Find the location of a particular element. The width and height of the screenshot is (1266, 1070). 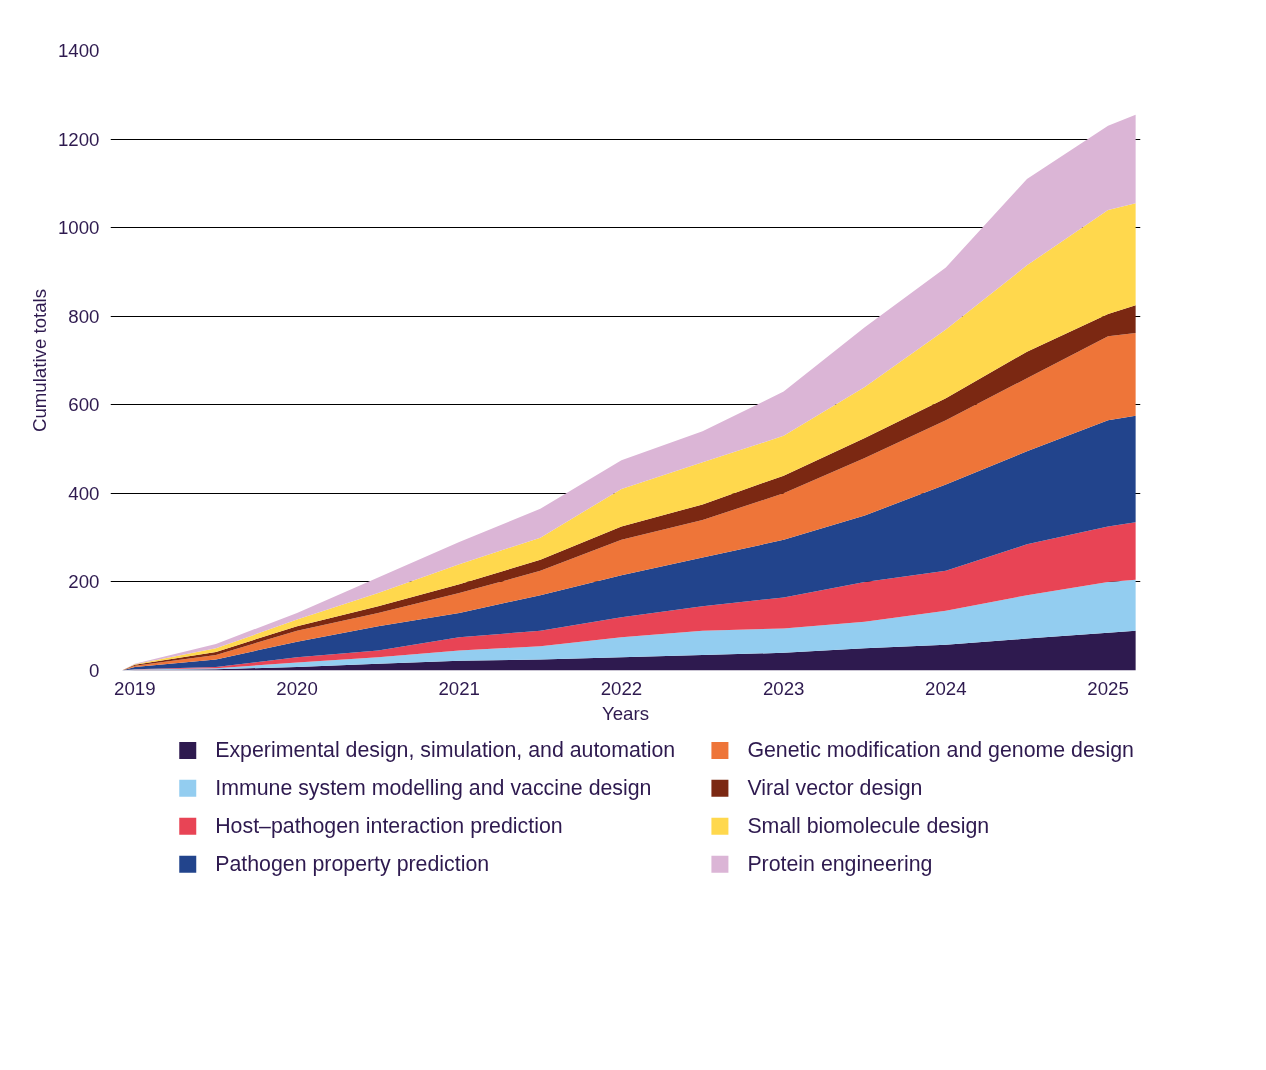

y-tick-label: 0 is located at coordinates (94, 670).